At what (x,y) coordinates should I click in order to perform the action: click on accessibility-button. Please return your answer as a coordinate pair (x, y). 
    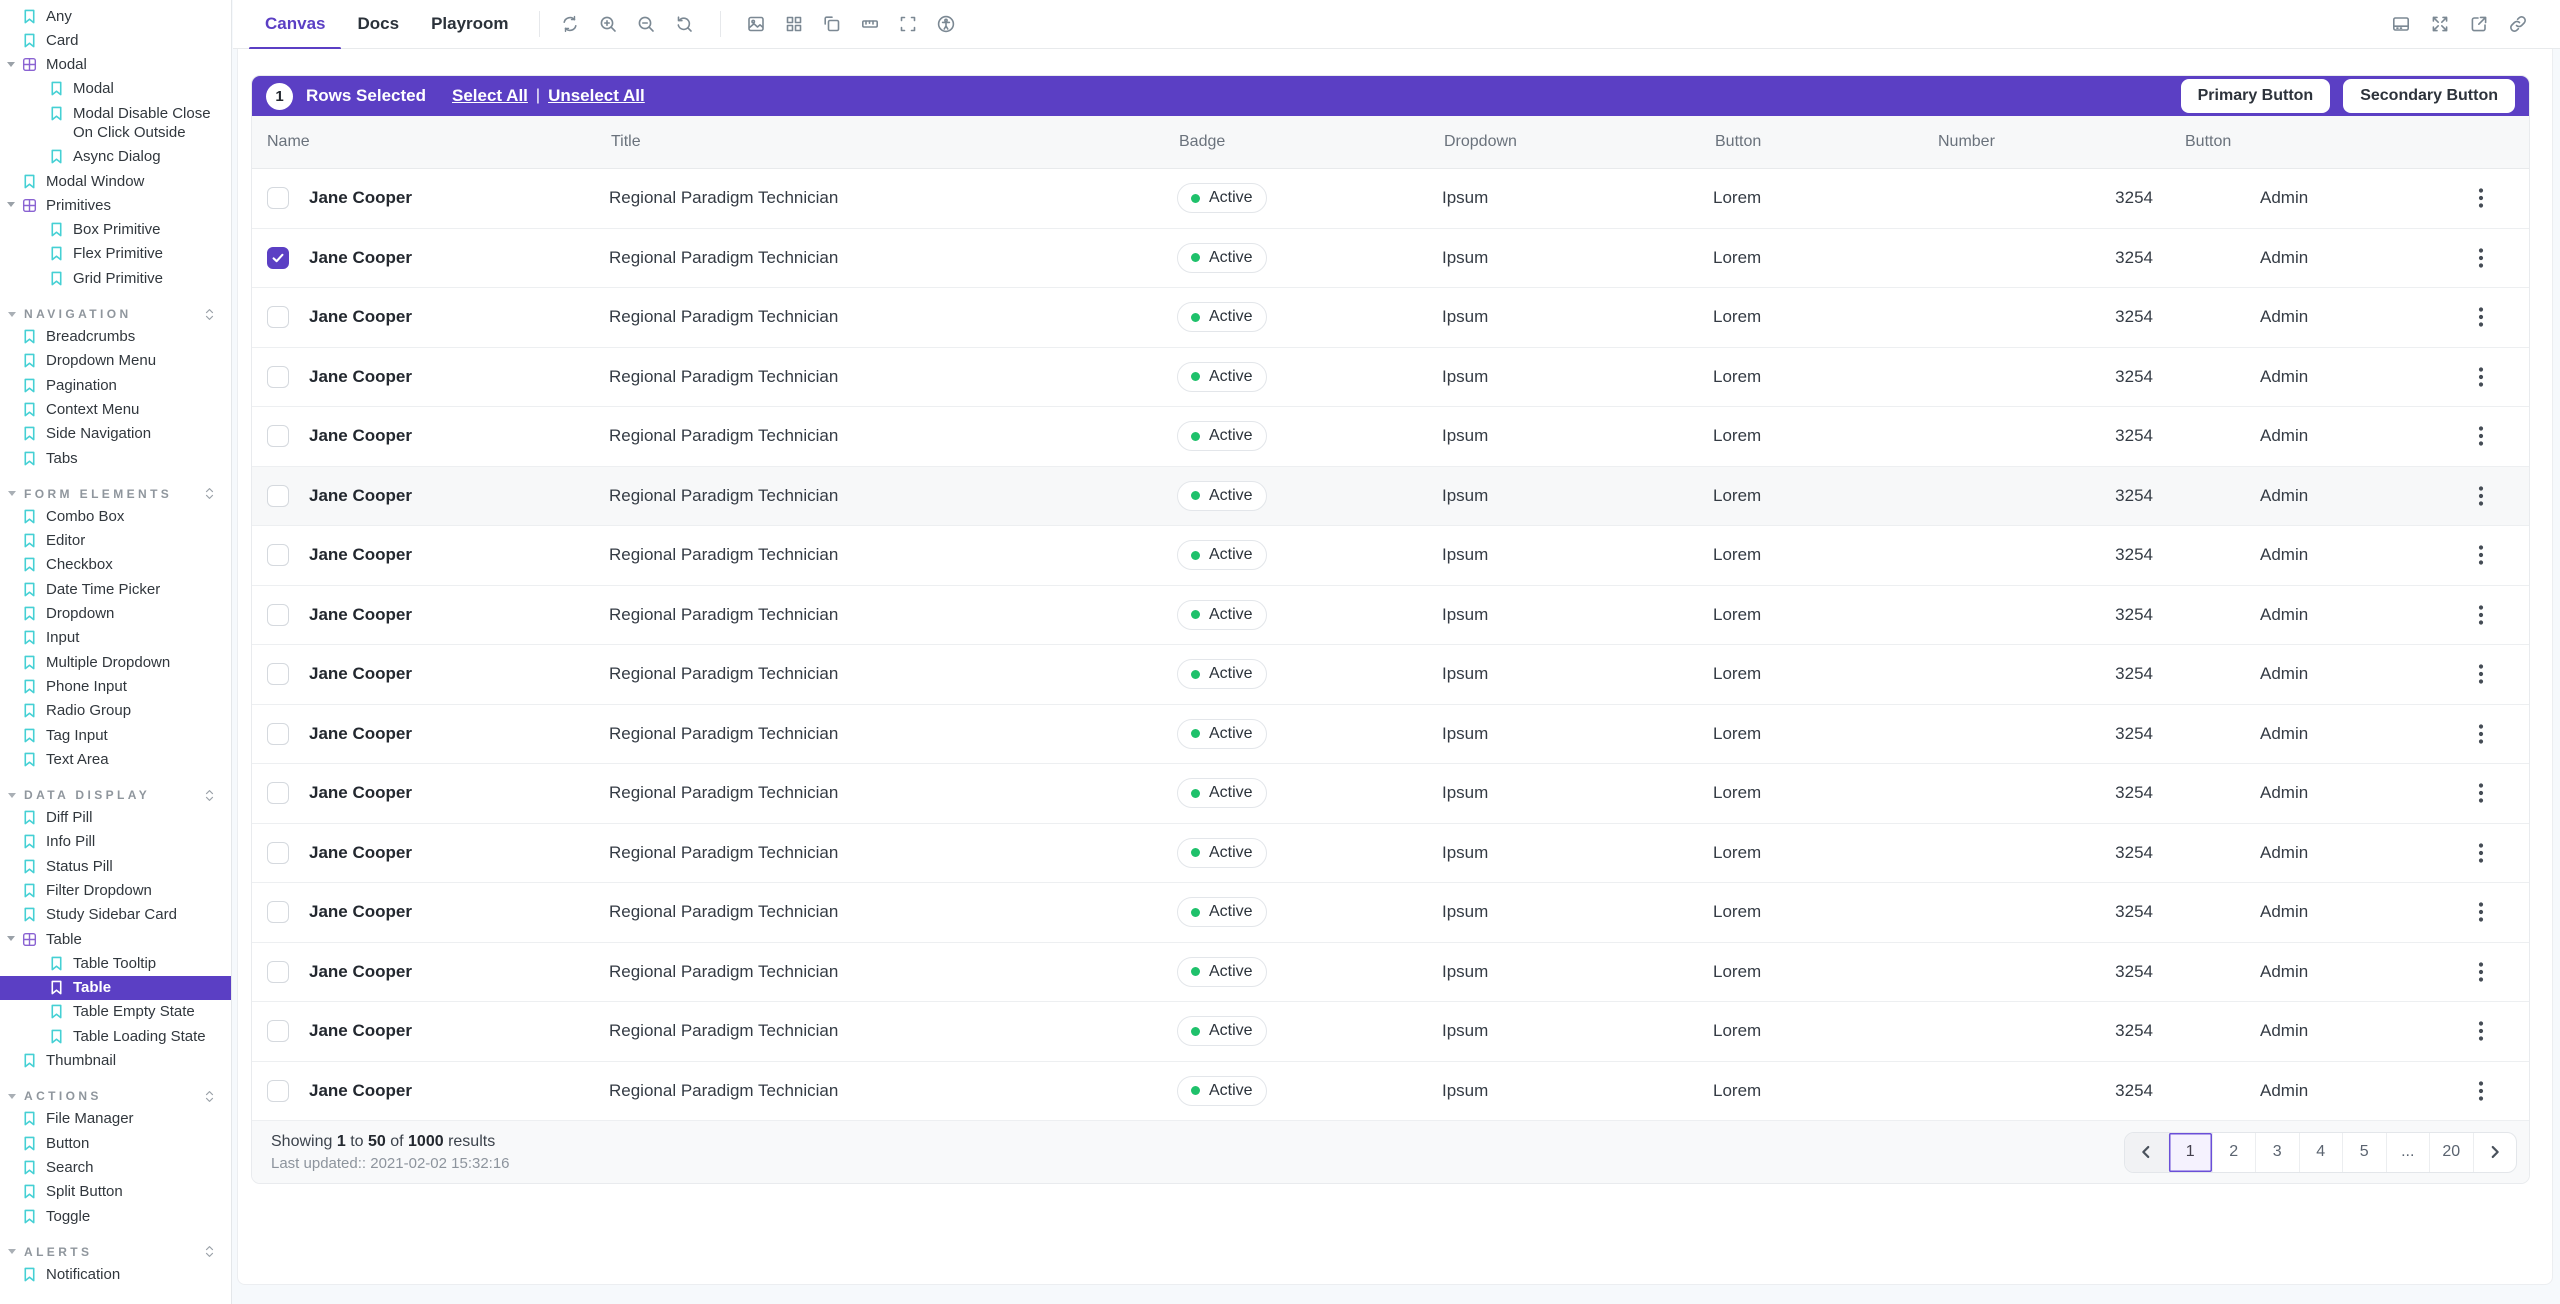
    Looking at the image, I should click on (946, 24).